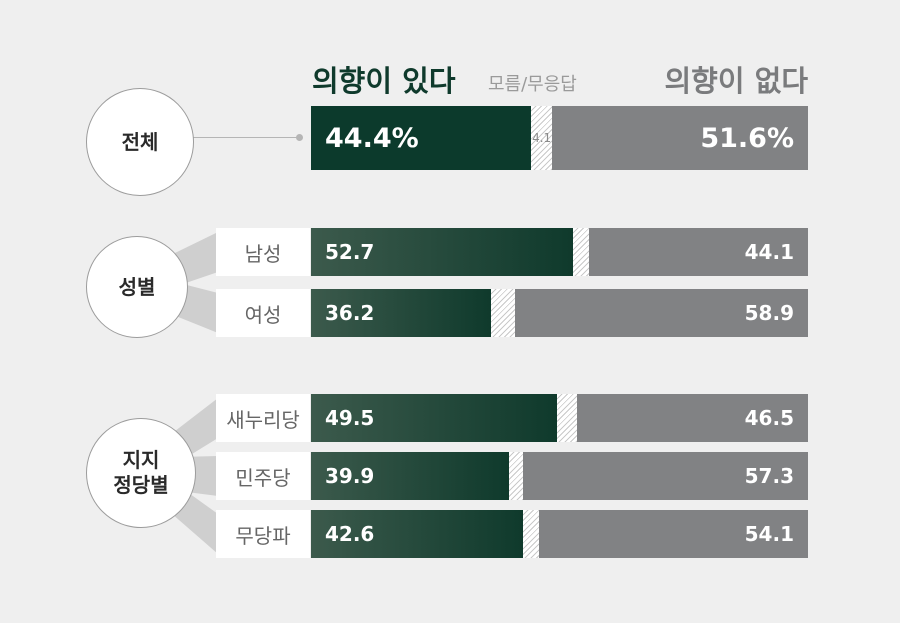  Describe the element at coordinates (769, 252) in the screenshot. I see `value-label-no: 44.1` at that location.